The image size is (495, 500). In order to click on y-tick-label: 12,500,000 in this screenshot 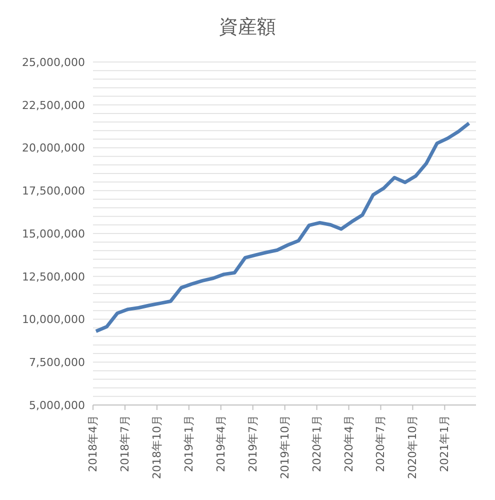, I will do `click(53, 277)`.